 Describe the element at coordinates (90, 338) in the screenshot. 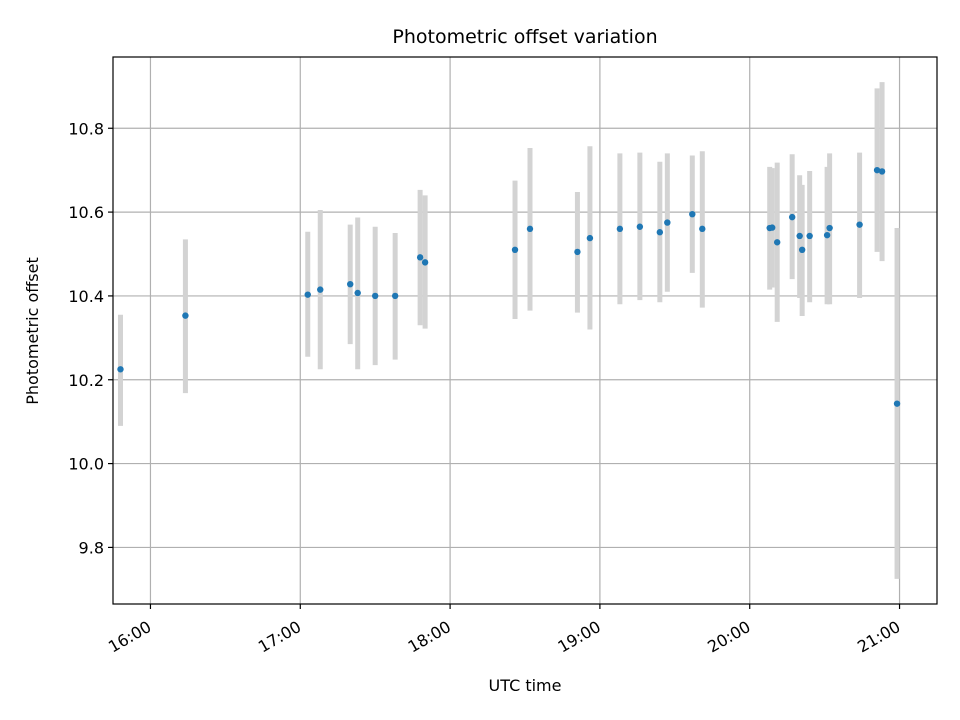

I see `y-axis: 9.8 10.0 10.2 10.4 10.6 10.8` at that location.